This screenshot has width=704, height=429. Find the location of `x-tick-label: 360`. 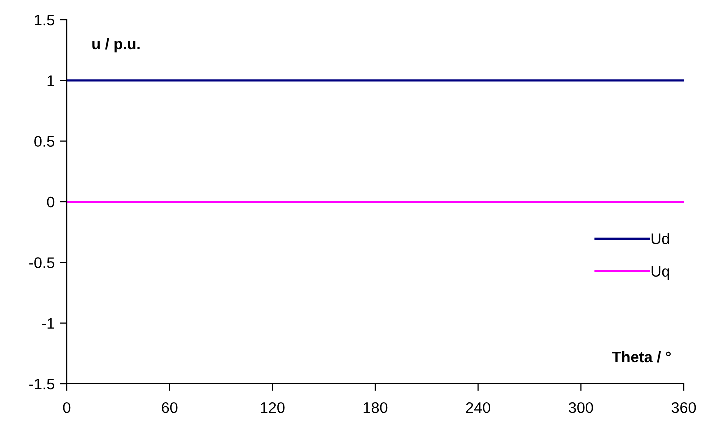

x-tick-label: 360 is located at coordinates (684, 408).